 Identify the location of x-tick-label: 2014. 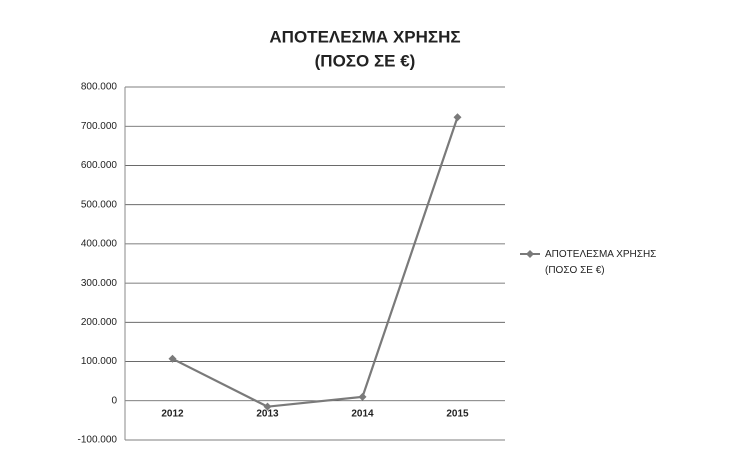
(362, 413).